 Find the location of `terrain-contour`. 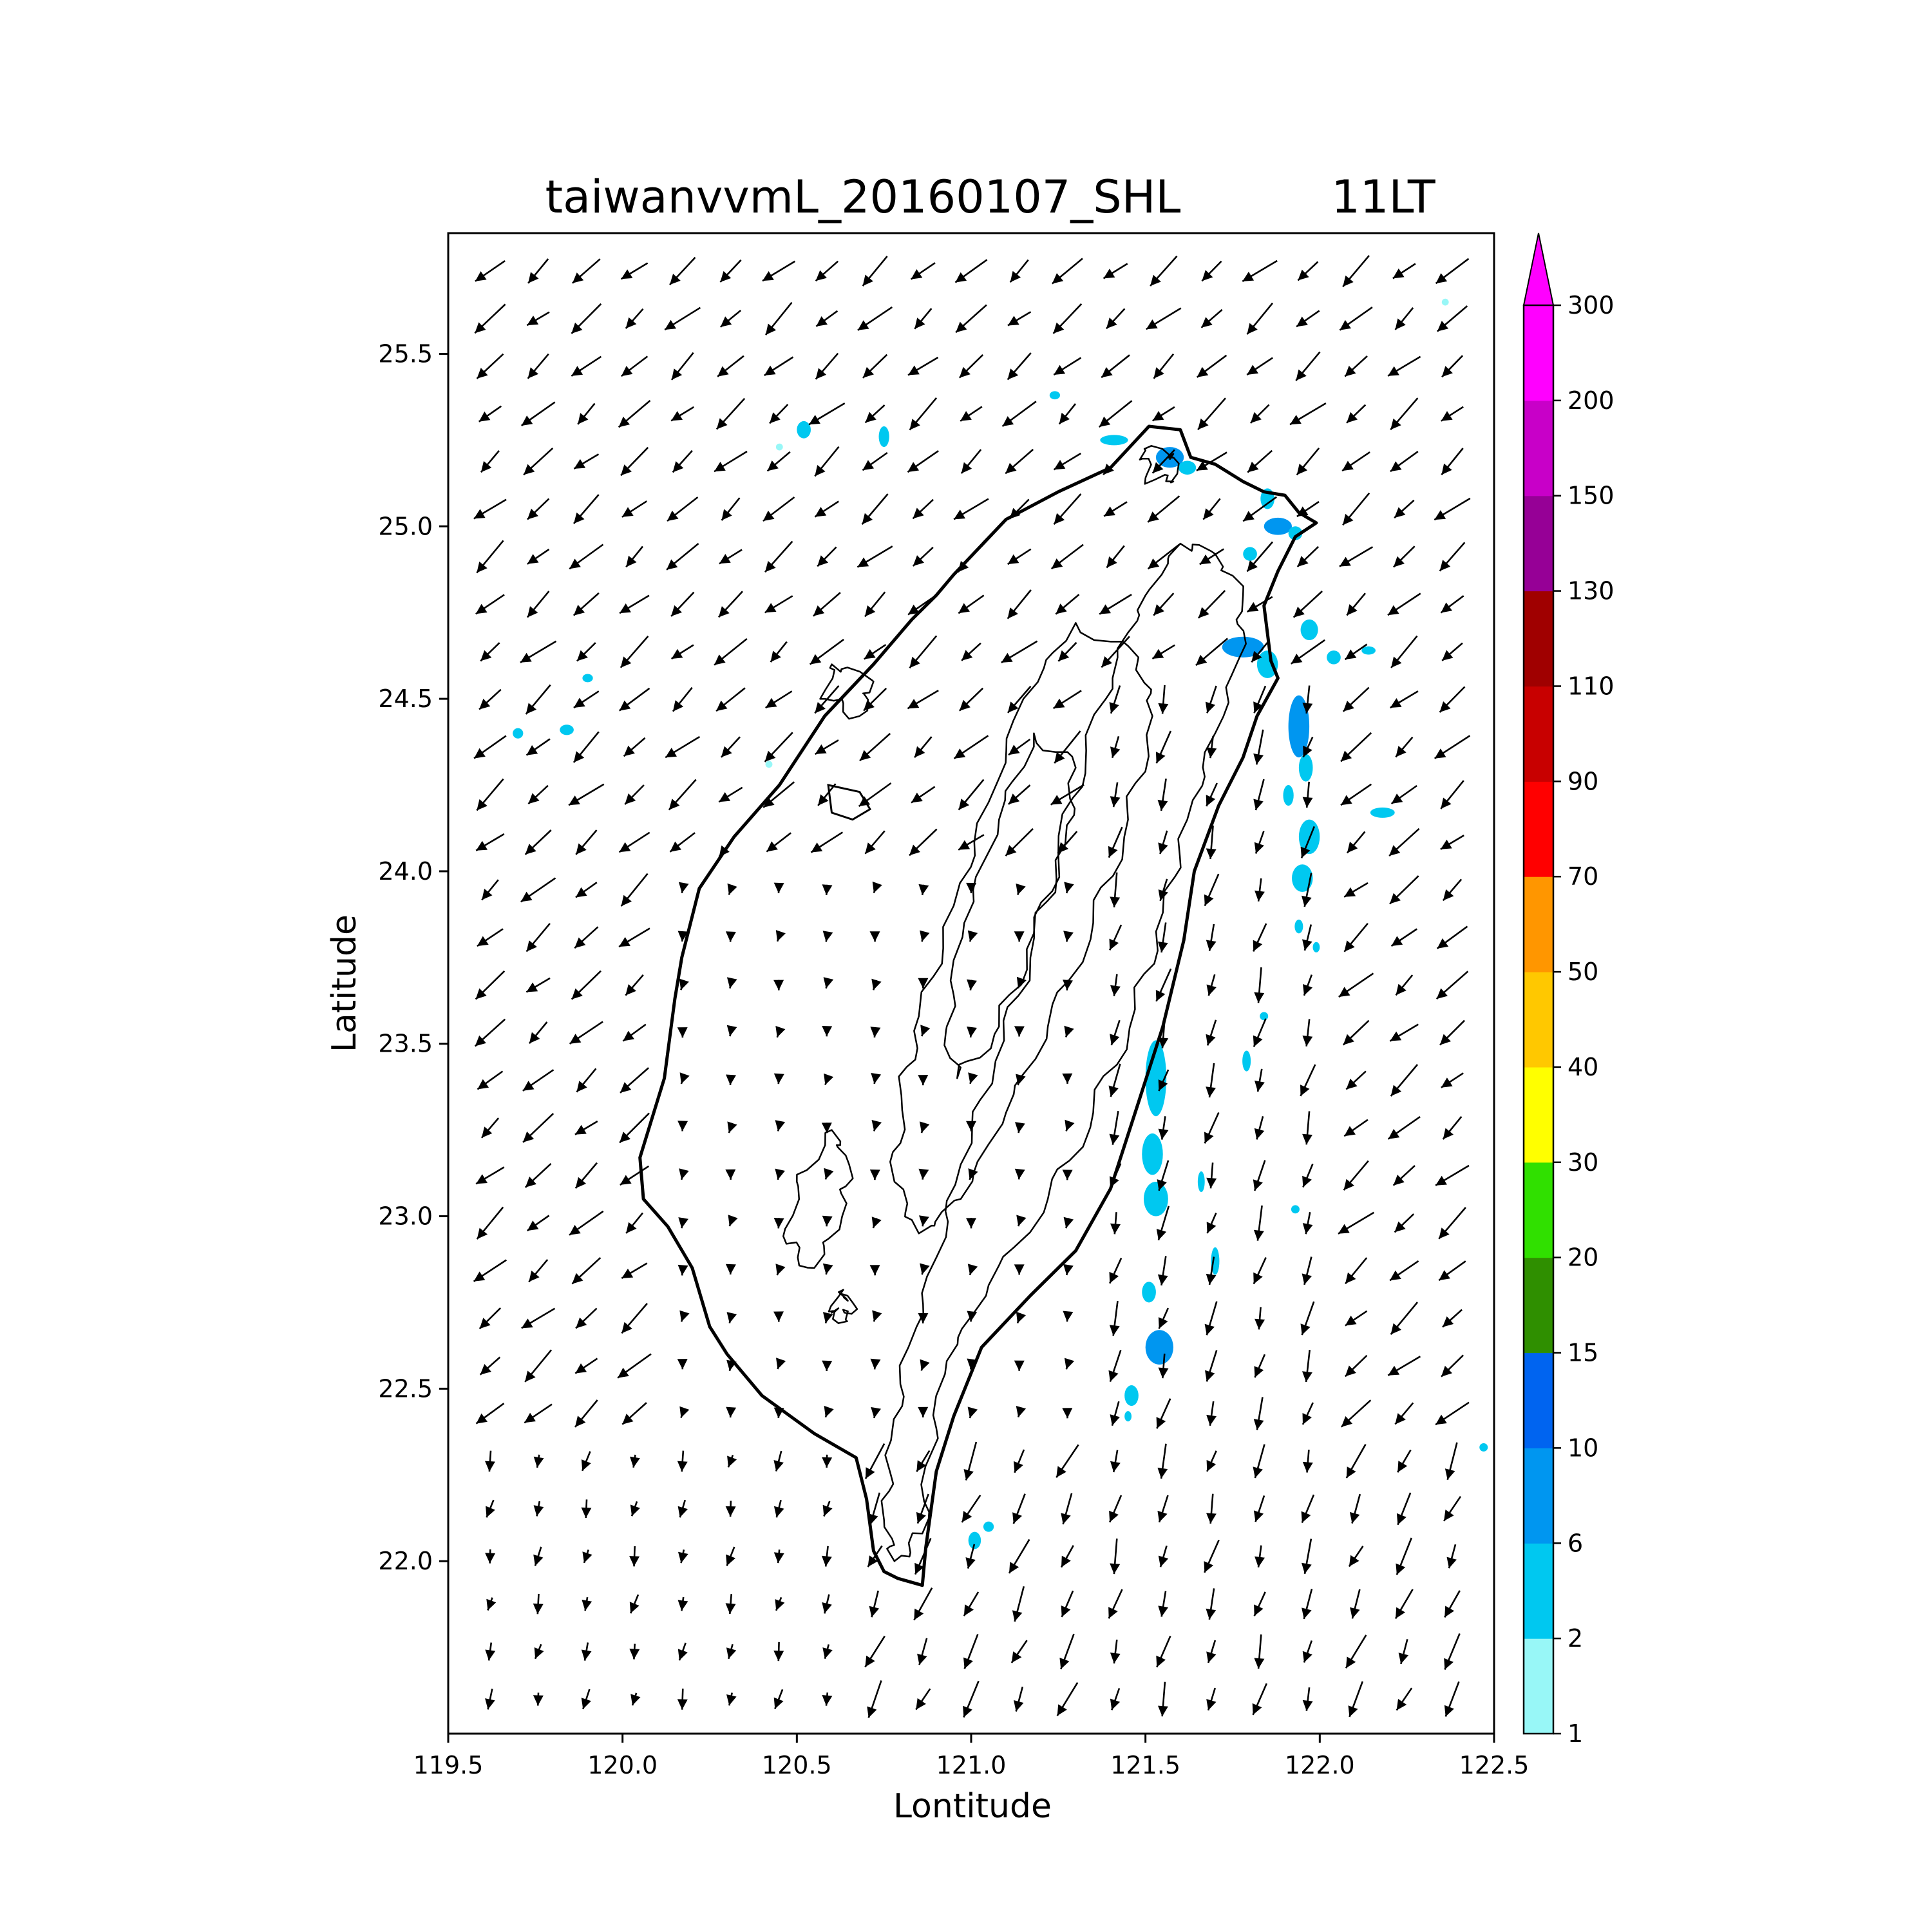

terrain-contour is located at coordinates (1021, 929).